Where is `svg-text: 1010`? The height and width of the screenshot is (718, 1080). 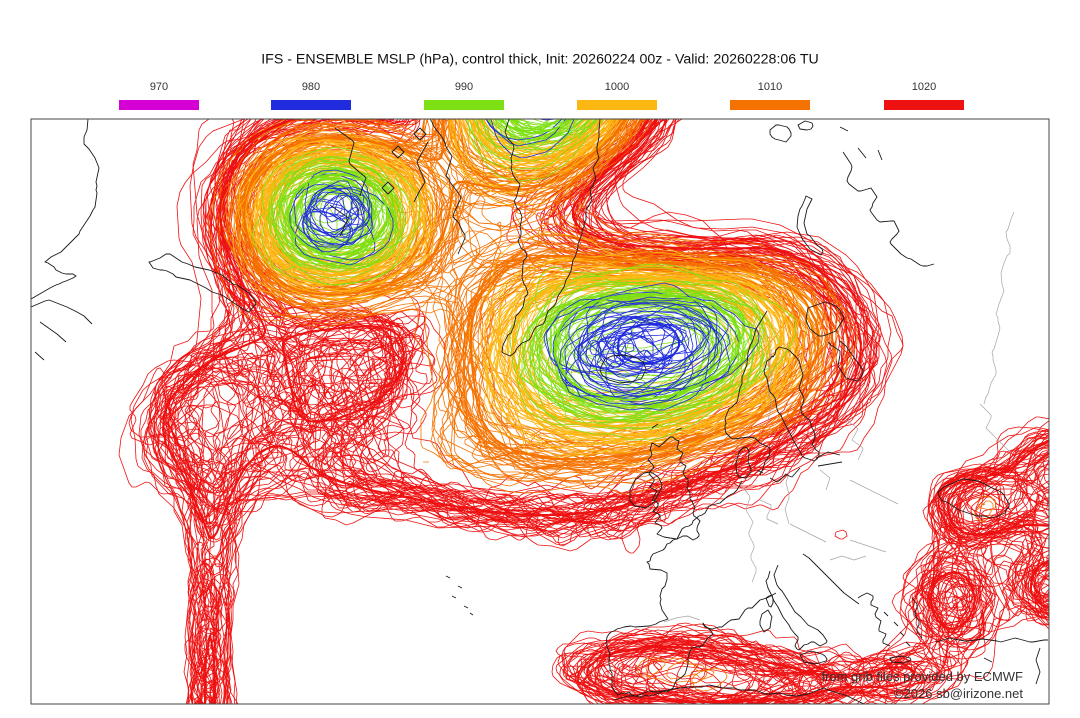
svg-text: 1010 is located at coordinates (770, 87).